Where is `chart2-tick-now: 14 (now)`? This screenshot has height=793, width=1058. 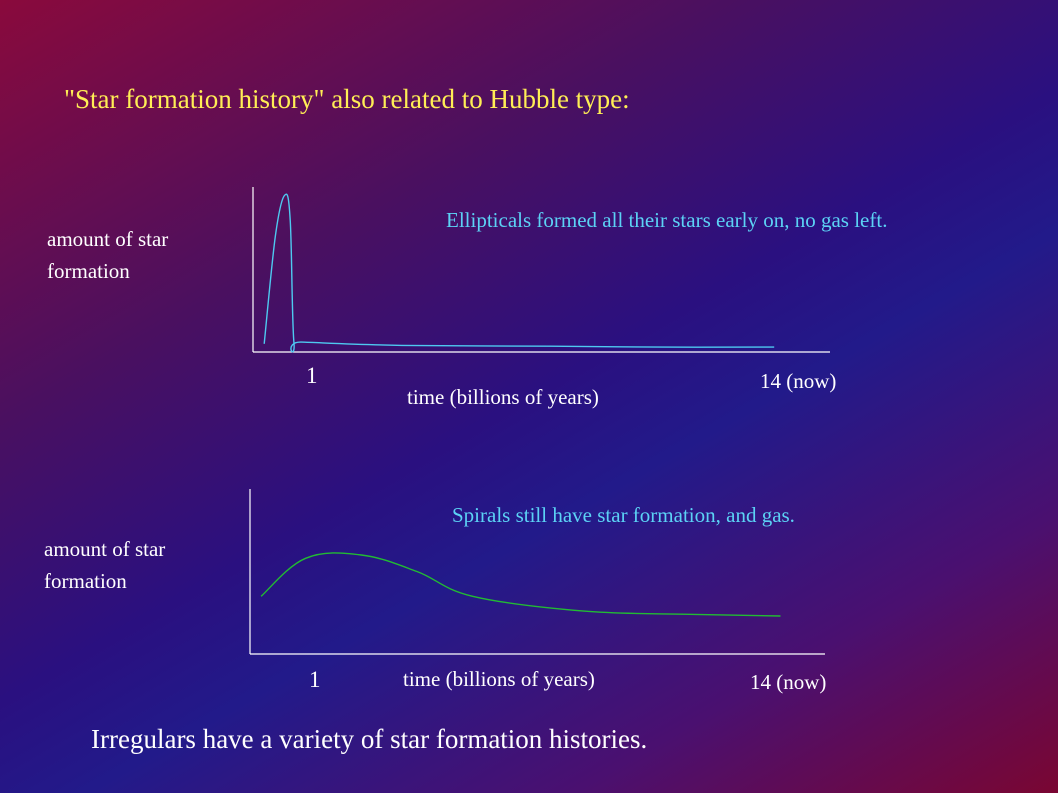 chart2-tick-now: 14 (now) is located at coordinates (788, 682).